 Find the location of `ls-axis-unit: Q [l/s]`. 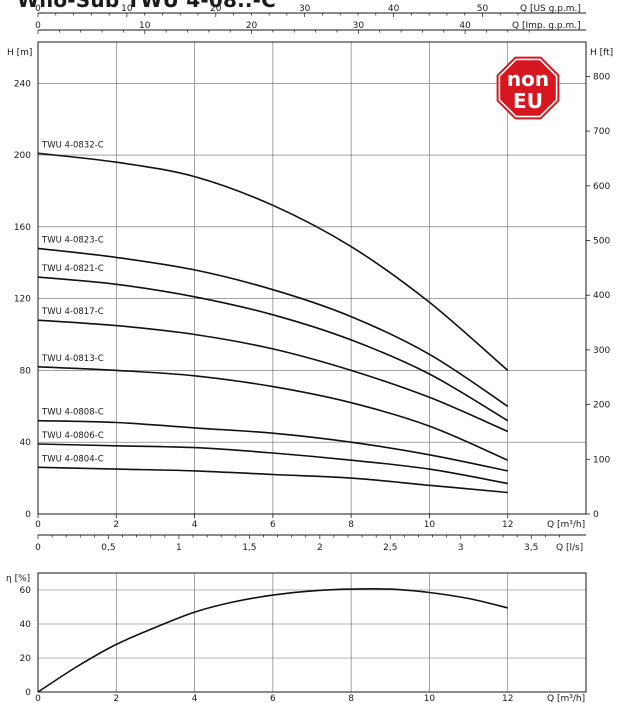

ls-axis-unit: Q [l/s] is located at coordinates (569, 548).